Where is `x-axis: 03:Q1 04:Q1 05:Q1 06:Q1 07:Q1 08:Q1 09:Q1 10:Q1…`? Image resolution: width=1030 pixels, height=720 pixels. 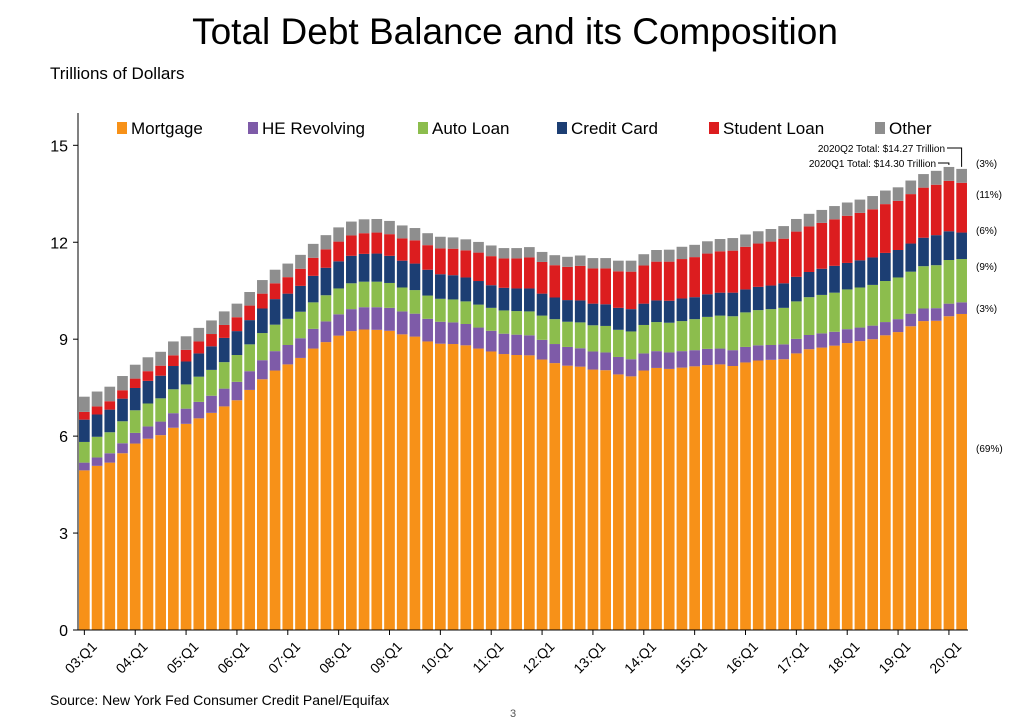 x-axis: 03:Q1 04:Q1 05:Q1 06:Q1 07:Q1 08:Q1 09:Q1 10:Q1… is located at coordinates (515, 652).